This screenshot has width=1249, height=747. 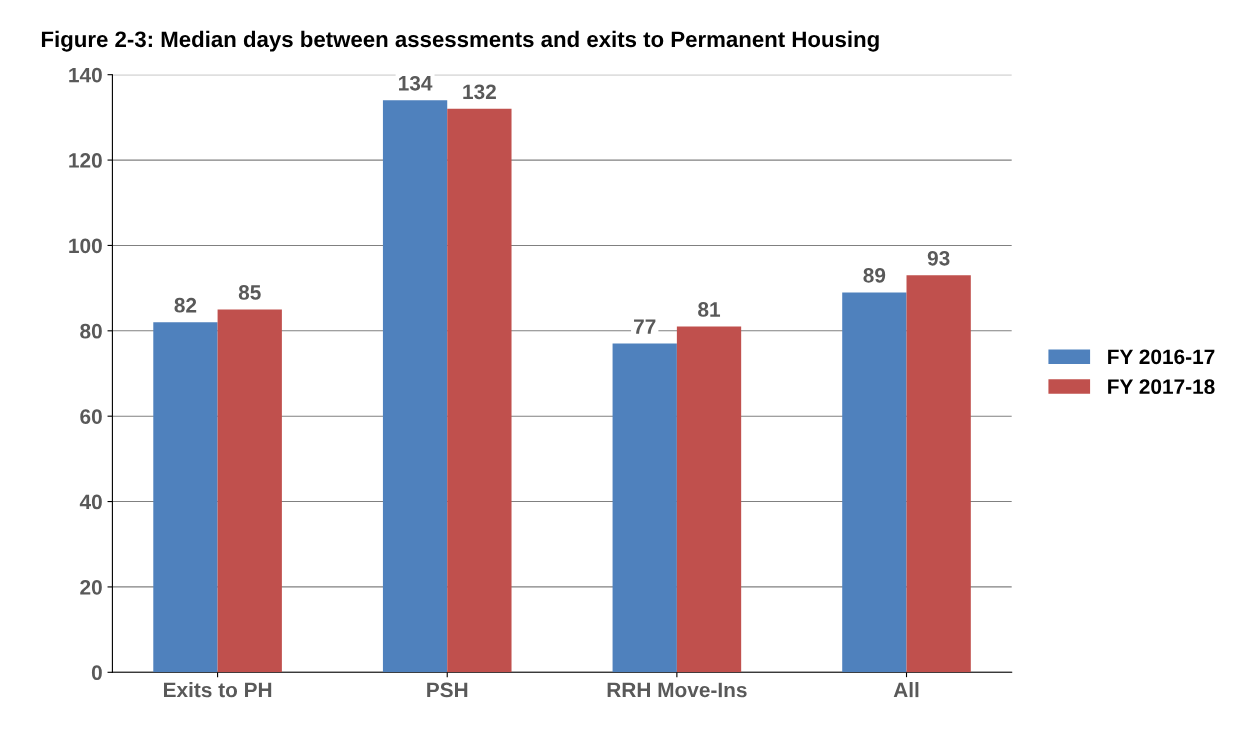 What do you see at coordinates (91, 331) in the screenshot?
I see `y-tick-label: 80` at bounding box center [91, 331].